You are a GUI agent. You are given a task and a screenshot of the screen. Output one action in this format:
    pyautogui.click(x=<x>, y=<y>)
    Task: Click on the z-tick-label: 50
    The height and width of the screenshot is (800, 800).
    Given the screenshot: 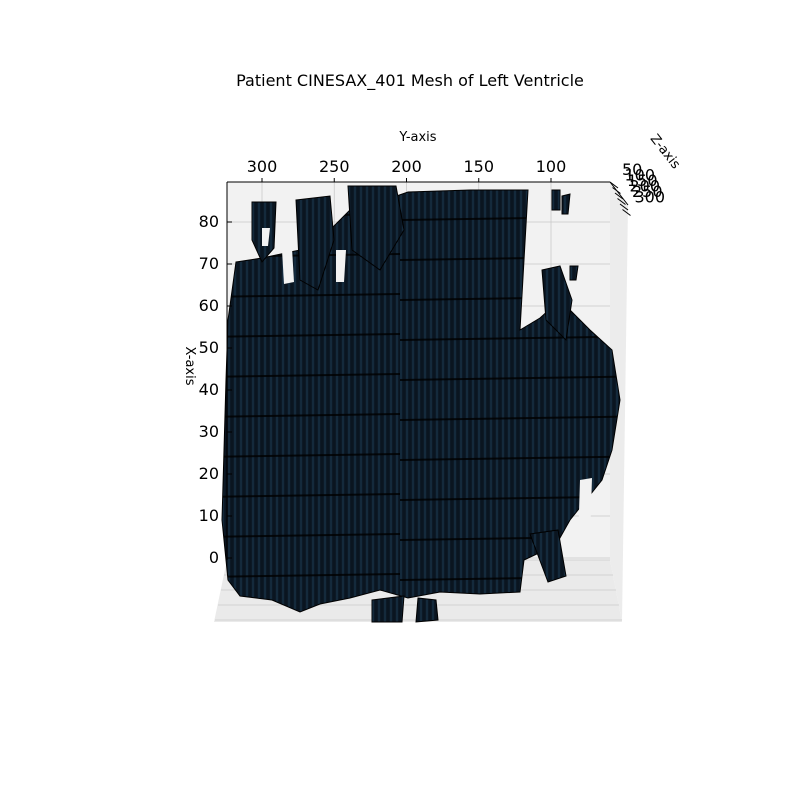 What is the action you would take?
    pyautogui.click(x=632, y=169)
    